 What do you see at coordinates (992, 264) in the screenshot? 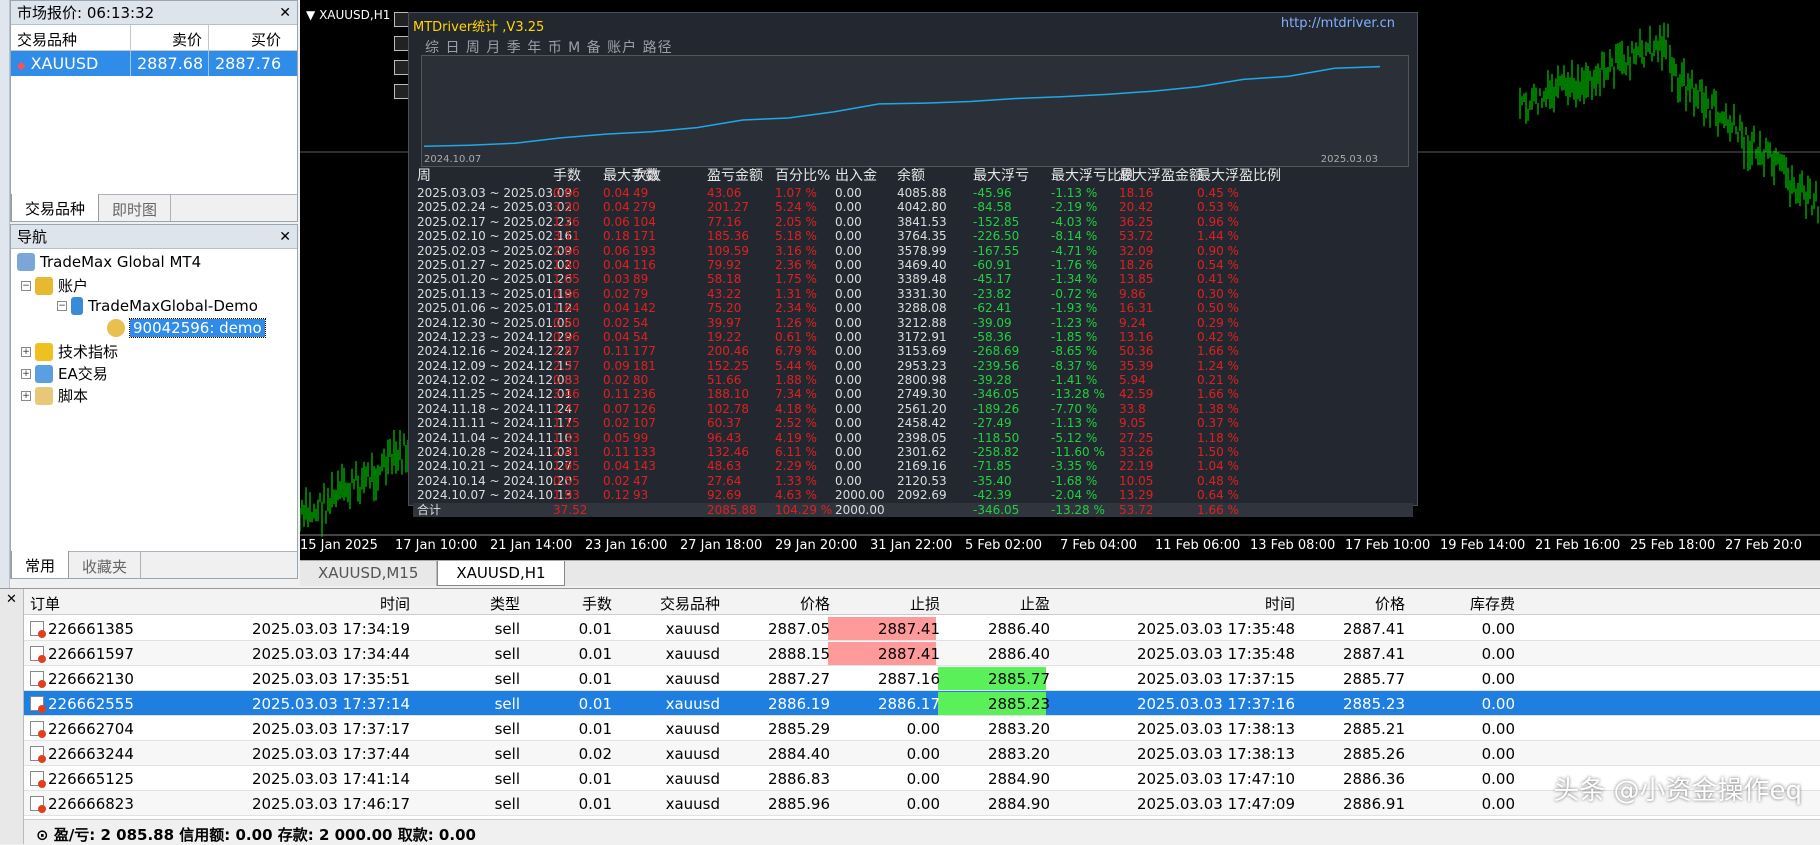
I see `stats-cell: -60.91` at bounding box center [992, 264].